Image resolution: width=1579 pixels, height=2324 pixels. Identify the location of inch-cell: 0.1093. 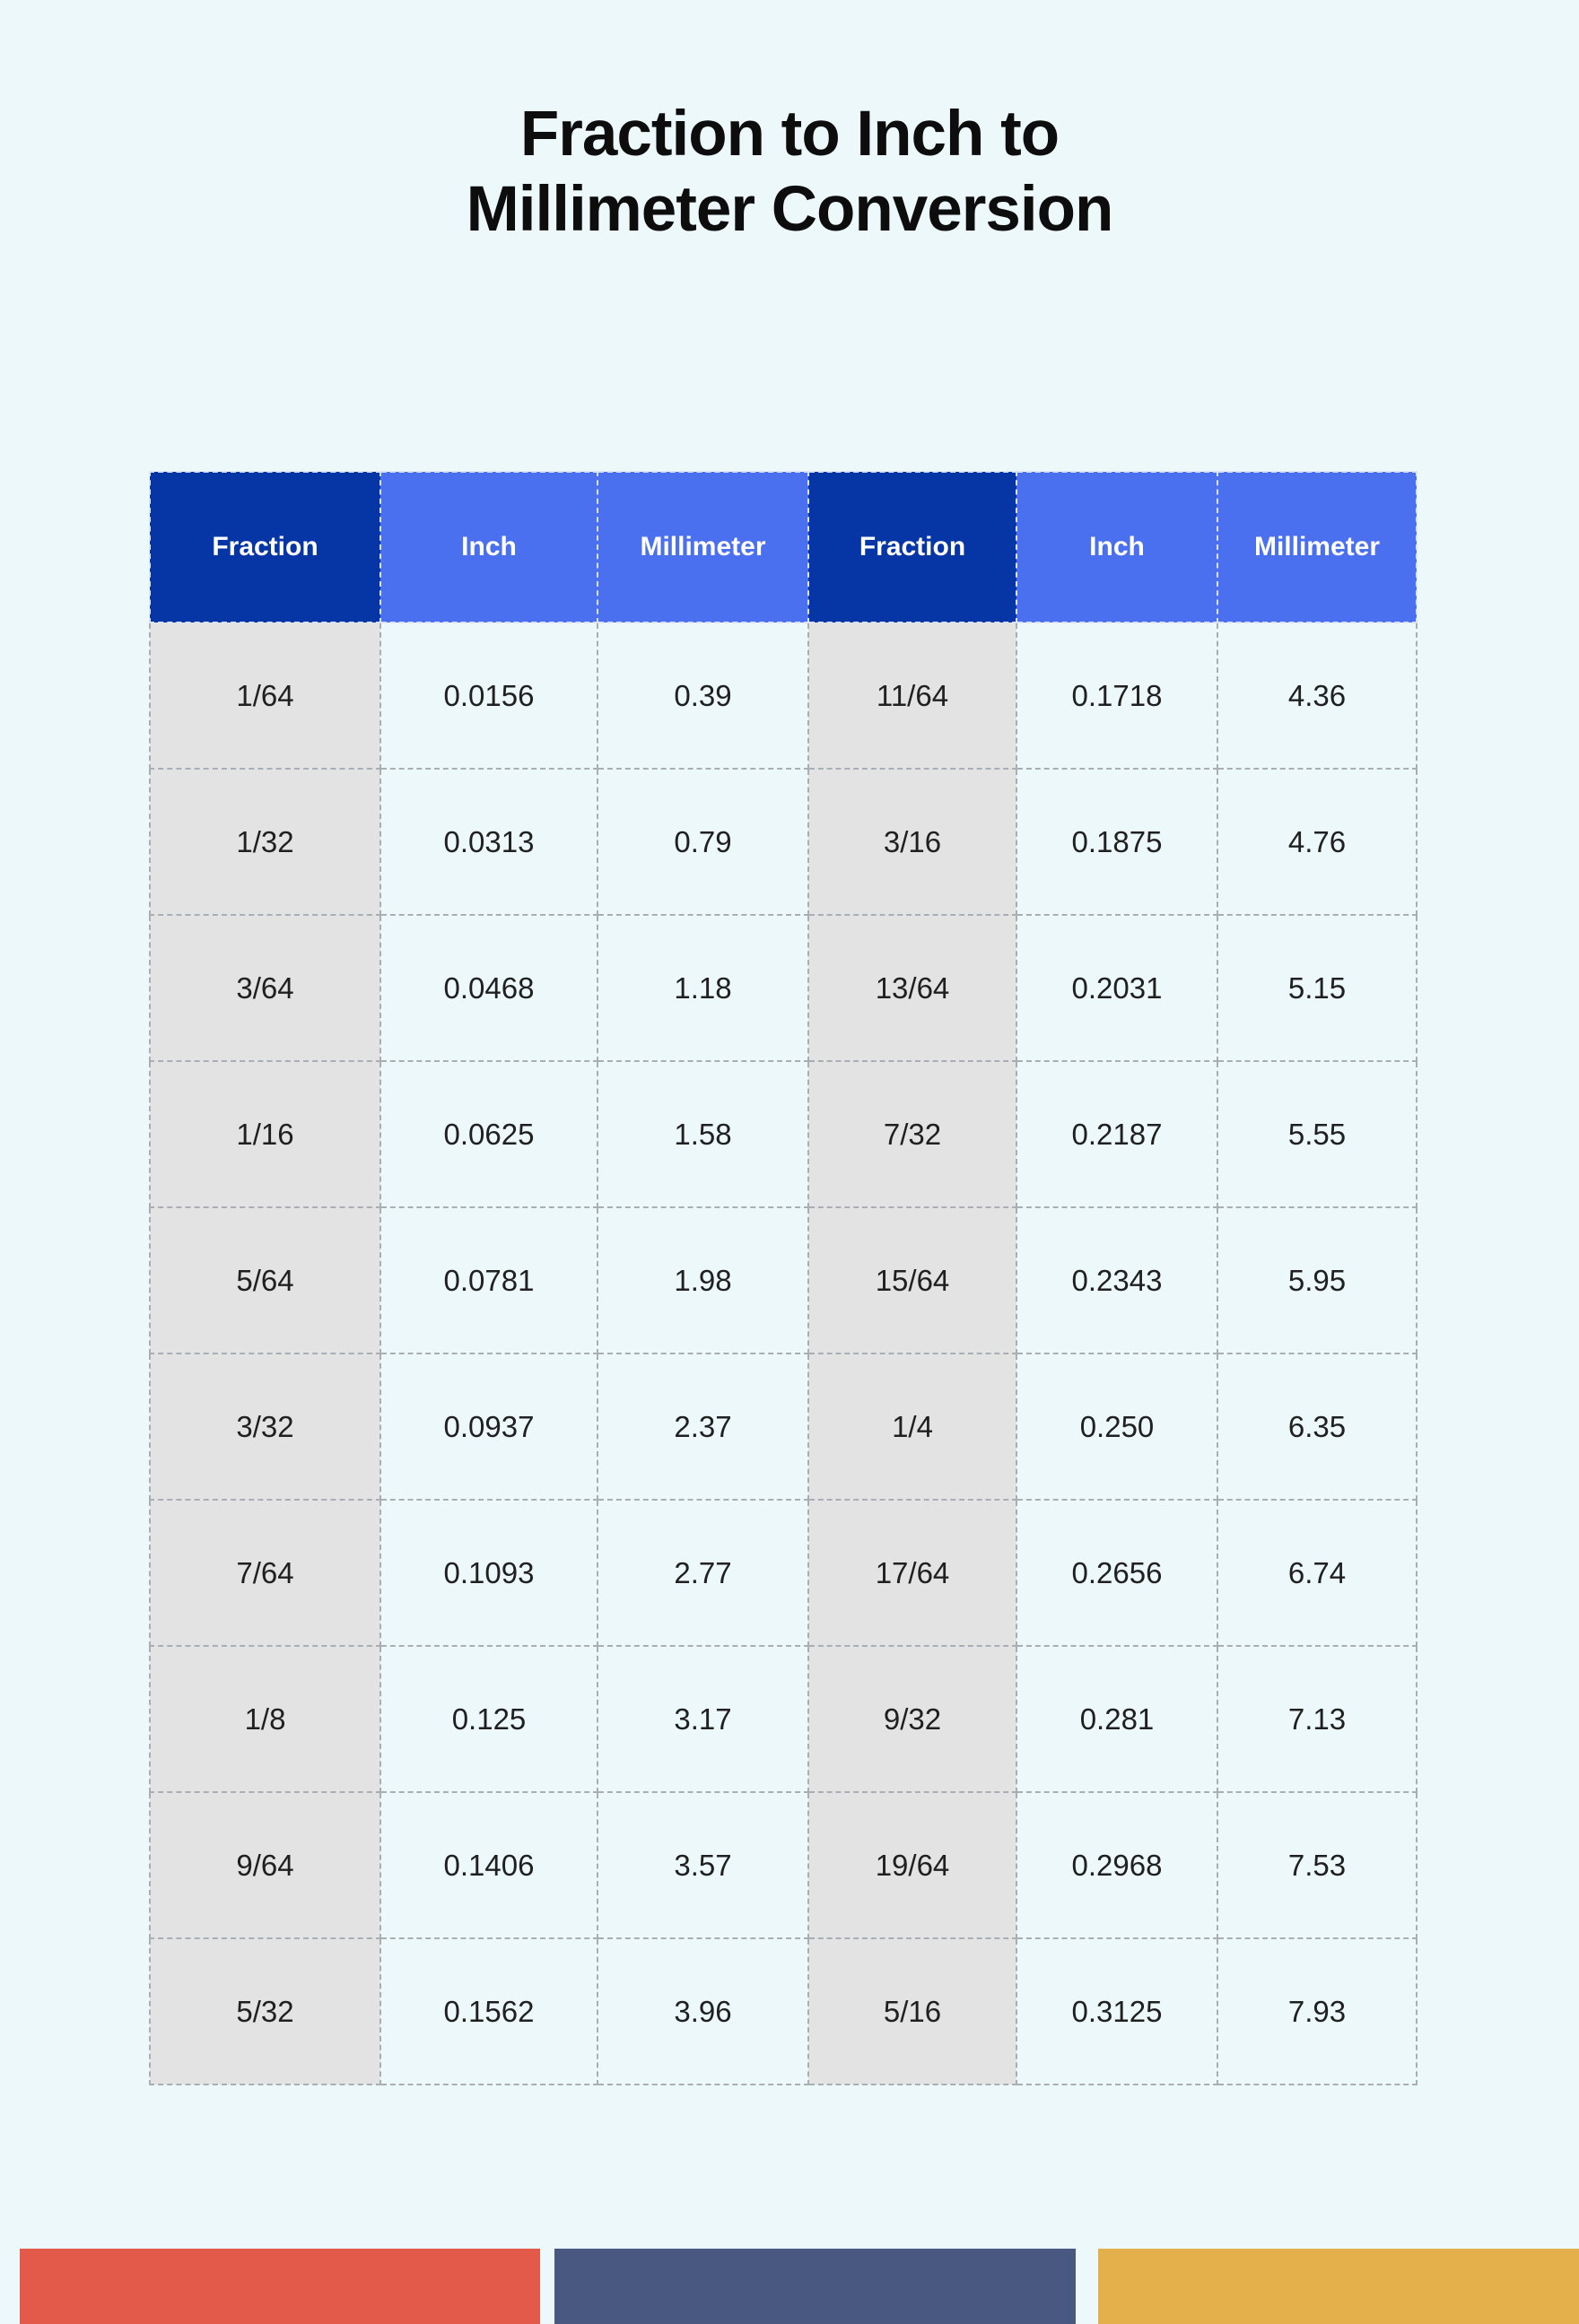
(489, 1573).